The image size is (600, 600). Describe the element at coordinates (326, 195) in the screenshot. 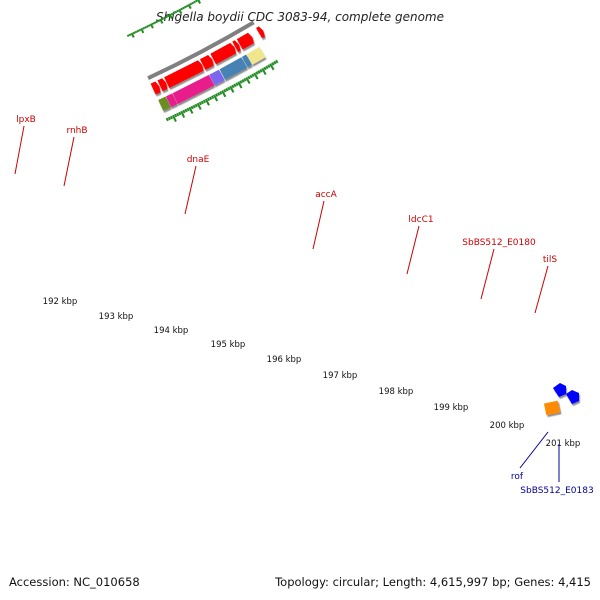

I see `gene-label: accA` at that location.